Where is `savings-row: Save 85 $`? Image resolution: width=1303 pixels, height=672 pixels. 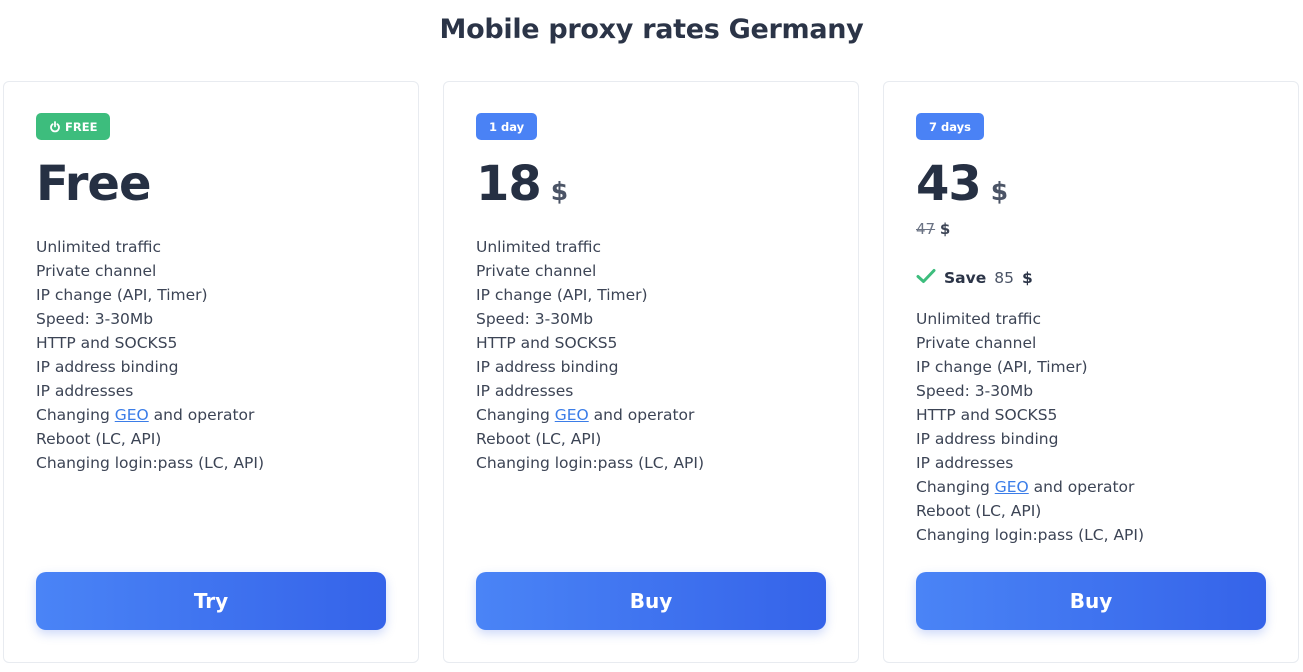
savings-row: Save 85 $ is located at coordinates (974, 278).